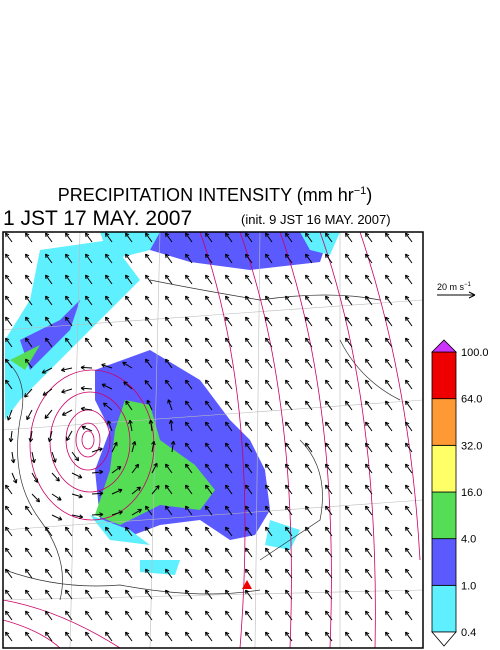 This screenshot has height=650, width=500. I want to click on precip-blue, so click(220, 251).